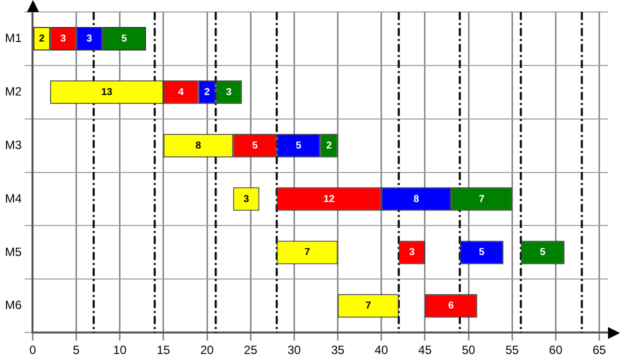  What do you see at coordinates (556, 350) in the screenshot?
I see `x-tick-label: 60` at bounding box center [556, 350].